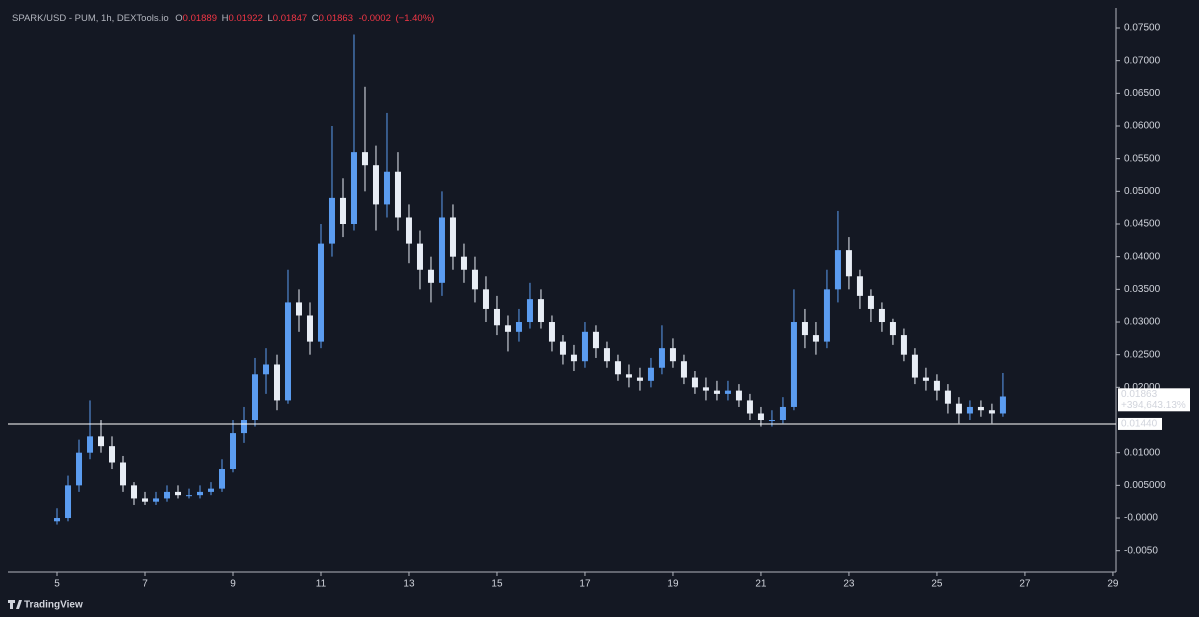 The width and height of the screenshot is (1199, 617). Describe the element at coordinates (200, 18) in the screenshot. I see `ohlc-value: 0.01889` at that location.